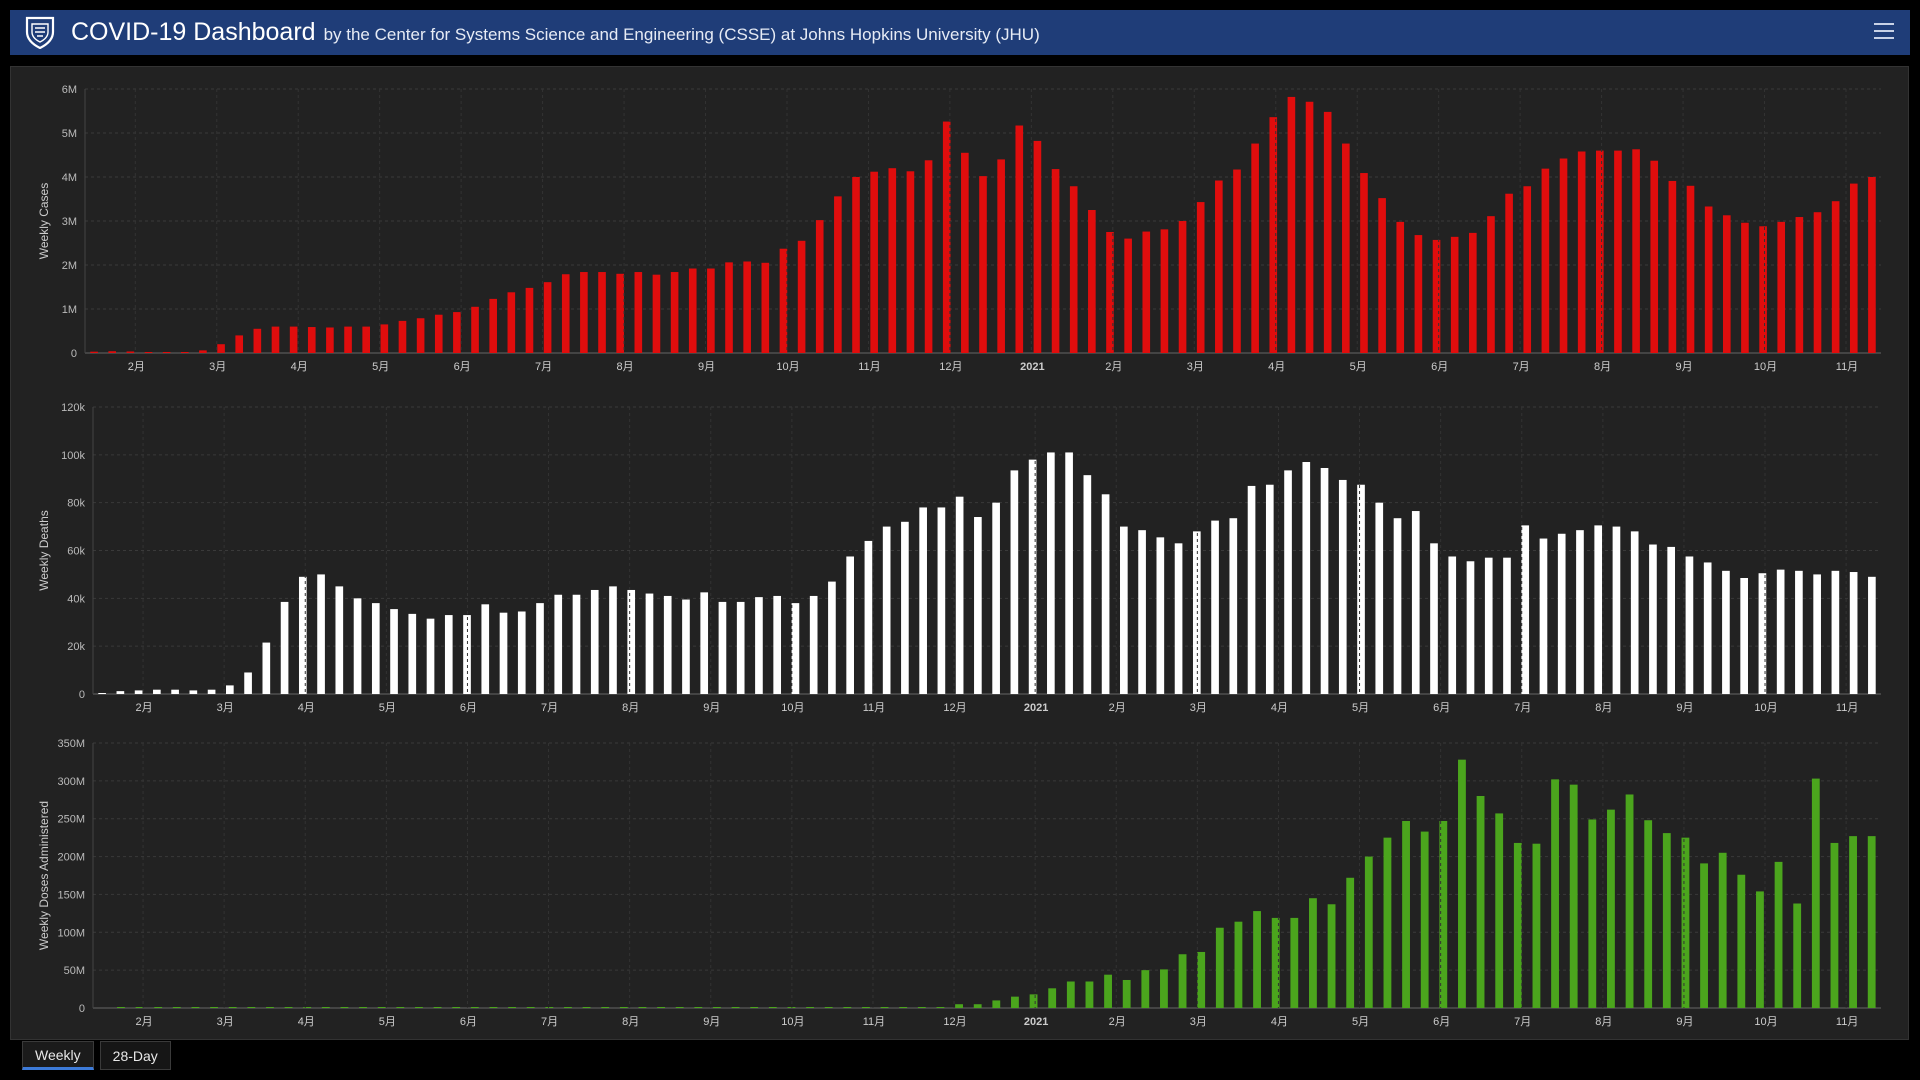 Image resolution: width=1920 pixels, height=1080 pixels. Describe the element at coordinates (954, 1022) in the screenshot. I see `x-tick-label: 12月` at that location.